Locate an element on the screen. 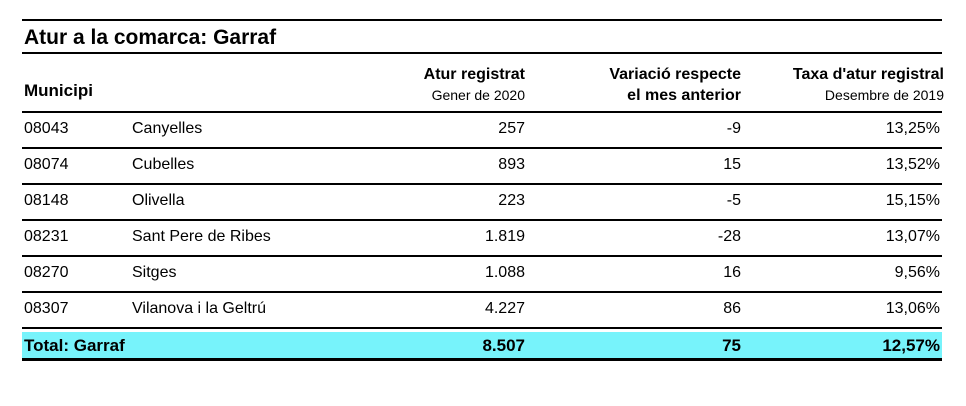 The height and width of the screenshot is (406, 966). cell-taxa: 13,06% is located at coordinates (912, 308).